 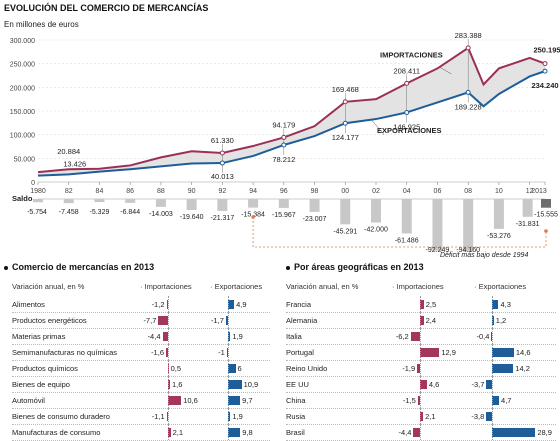 What do you see at coordinates (411, 55) in the screenshot?
I see `imports-series-label: IMPORTACIONES` at bounding box center [411, 55].